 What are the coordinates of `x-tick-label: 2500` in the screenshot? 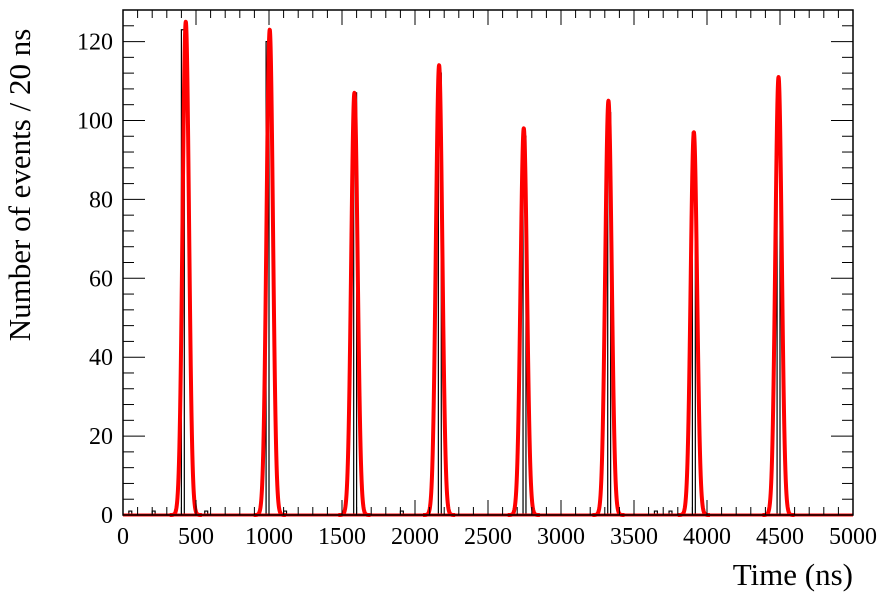 It's located at (488, 537).